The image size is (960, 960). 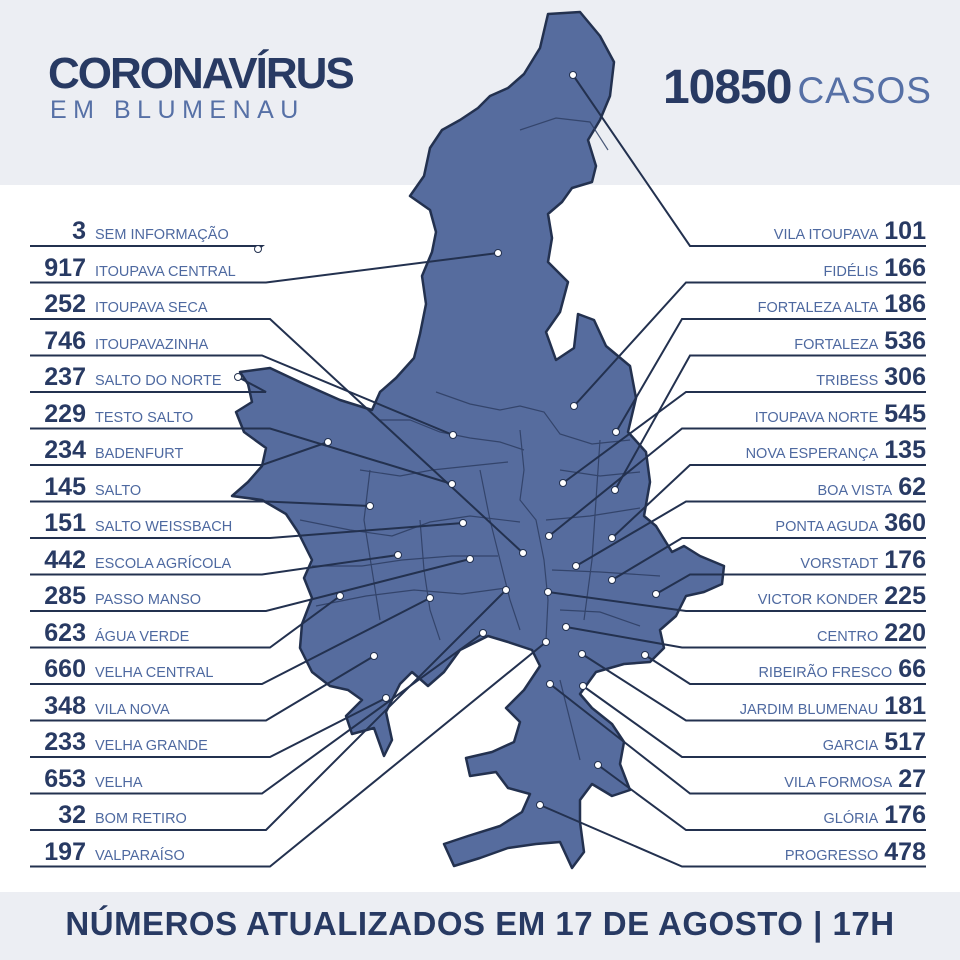 I want to click on district-name: SALTO WEISSBACH, so click(x=164, y=527).